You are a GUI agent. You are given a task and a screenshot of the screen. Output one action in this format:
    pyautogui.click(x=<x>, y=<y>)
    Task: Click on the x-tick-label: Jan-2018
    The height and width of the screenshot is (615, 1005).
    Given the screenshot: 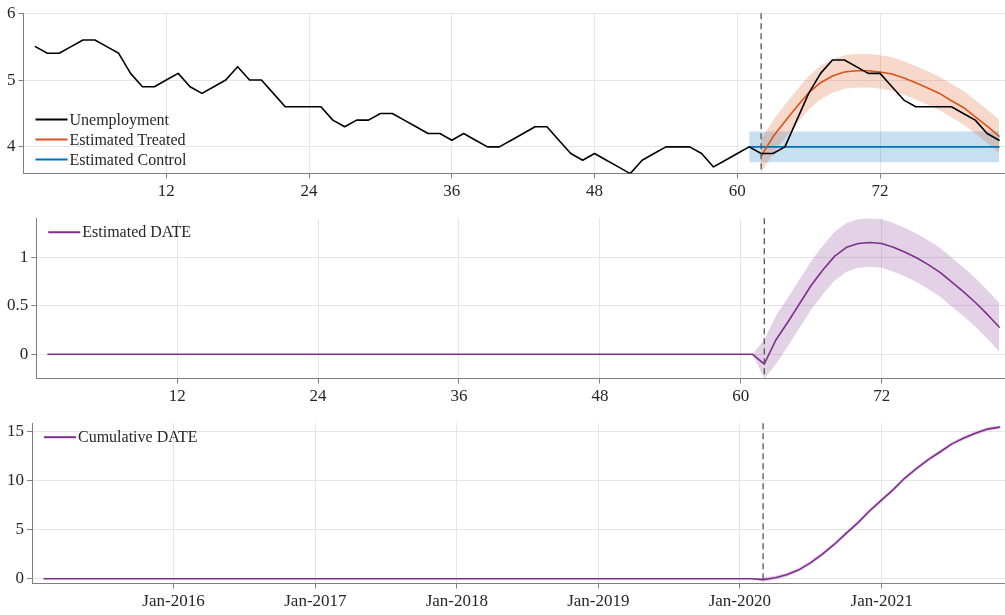 What is the action you would take?
    pyautogui.click(x=457, y=601)
    